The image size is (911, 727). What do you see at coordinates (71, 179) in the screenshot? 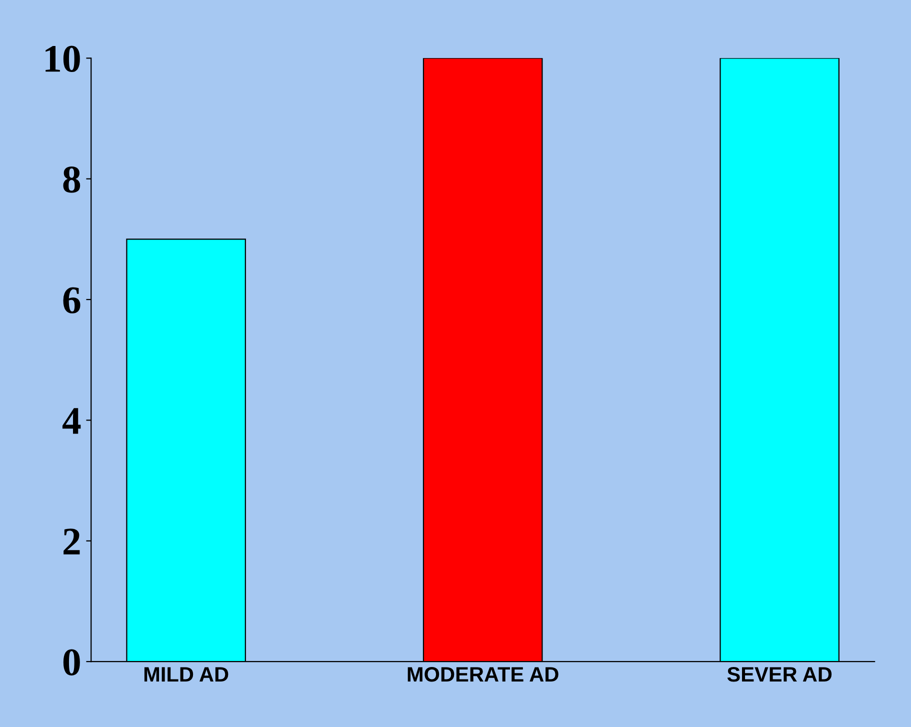
I see `y-tick-label: 8` at bounding box center [71, 179].